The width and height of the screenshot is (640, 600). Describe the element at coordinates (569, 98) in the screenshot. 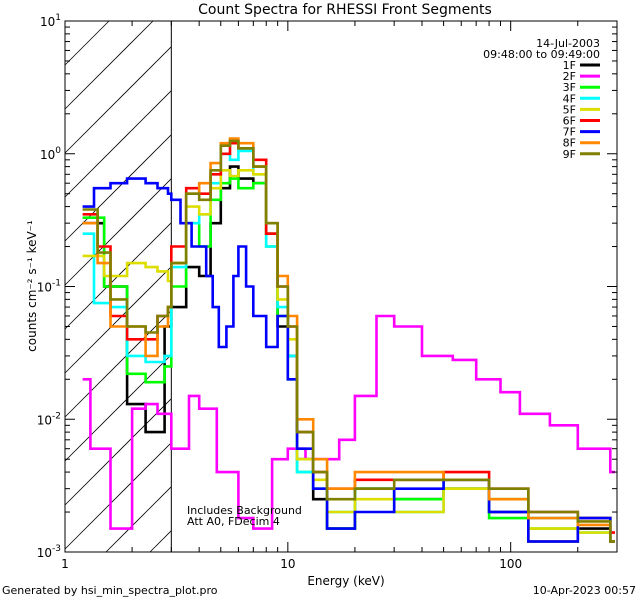

I see `legend-label-4F: 4F` at that location.